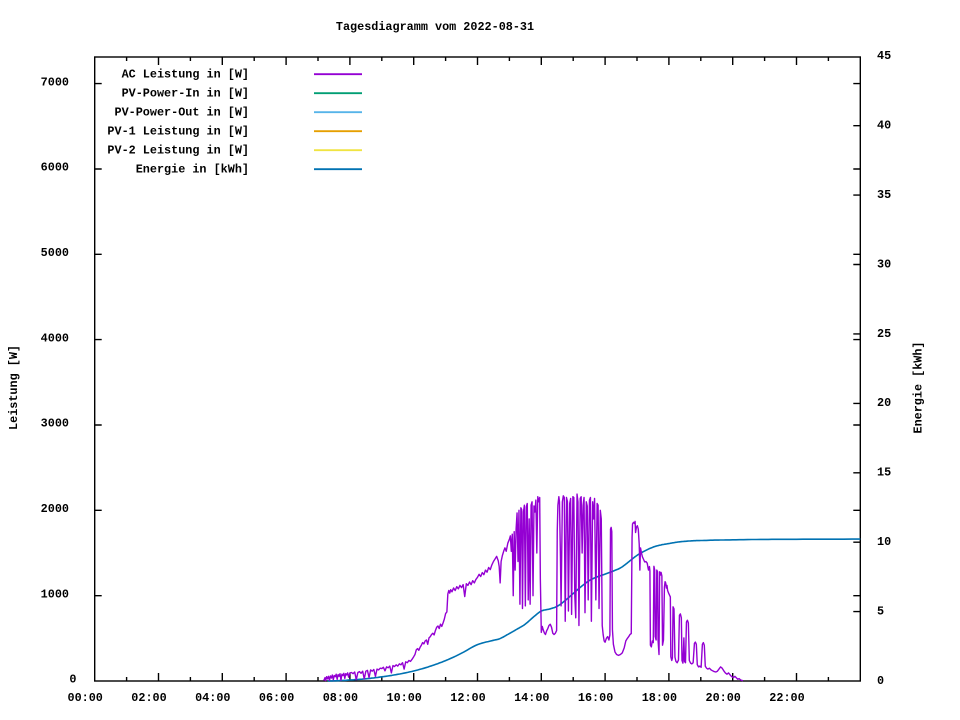 The image size is (960, 720). What do you see at coordinates (531, 698) in the screenshot?
I see `svg-text: 14:00` at bounding box center [531, 698].